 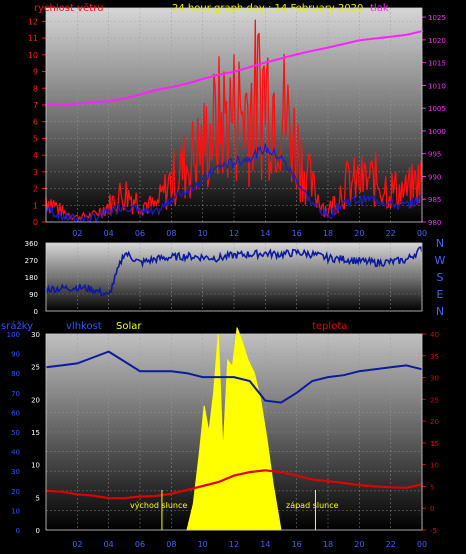 What do you see at coordinates (434, 466) in the screenshot?
I see `temperature-tick-label: 10` at bounding box center [434, 466].